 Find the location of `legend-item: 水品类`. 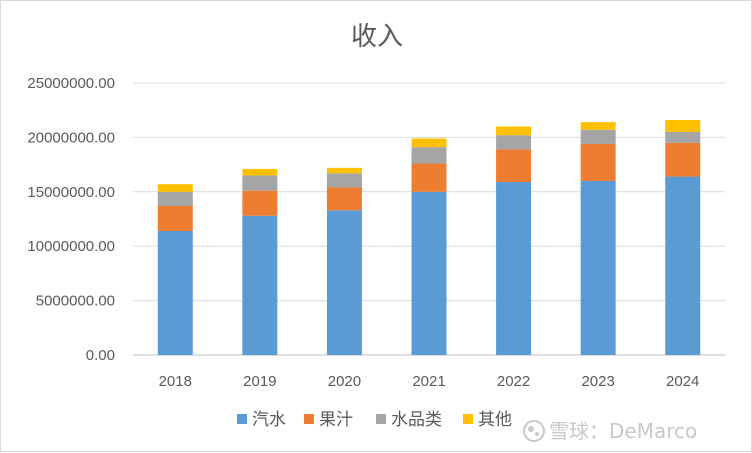

legend-item: 水品类 is located at coordinates (409, 420).